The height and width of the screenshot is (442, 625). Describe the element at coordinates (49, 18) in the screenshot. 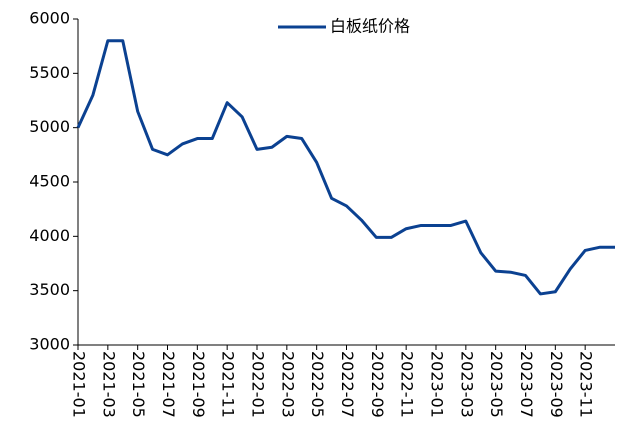

I see `y-tick-label: 6000` at that location.